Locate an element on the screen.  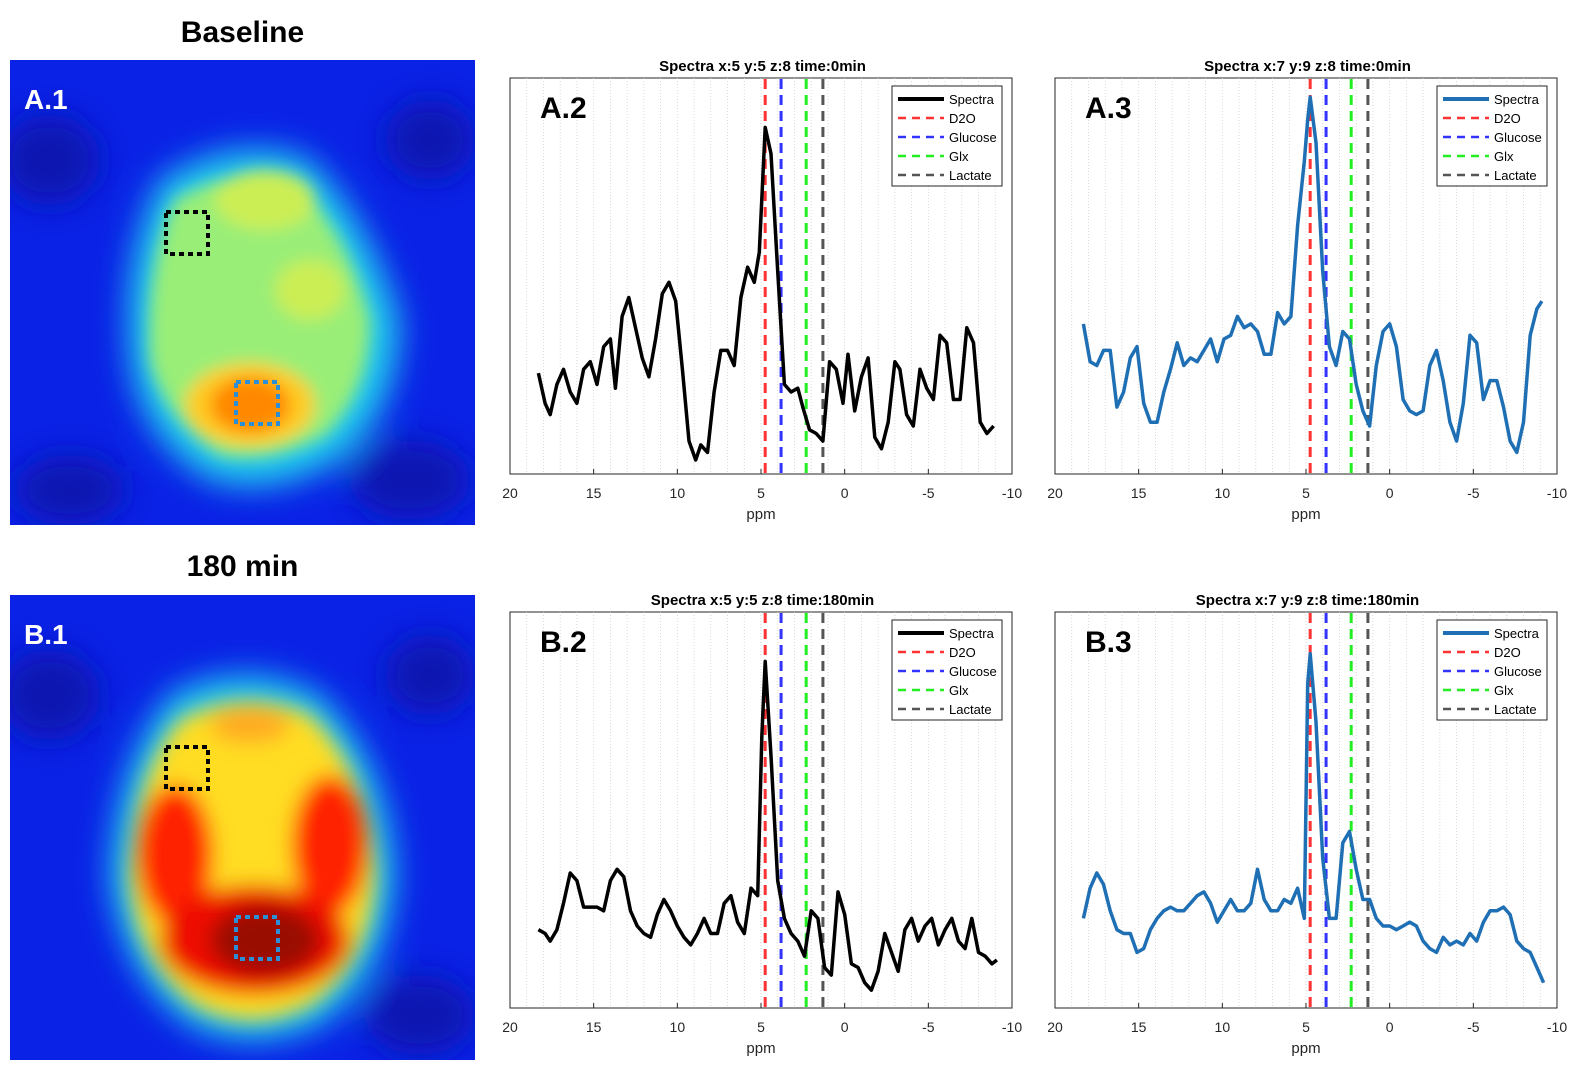
panel-label: A.3 is located at coordinates (1108, 108).